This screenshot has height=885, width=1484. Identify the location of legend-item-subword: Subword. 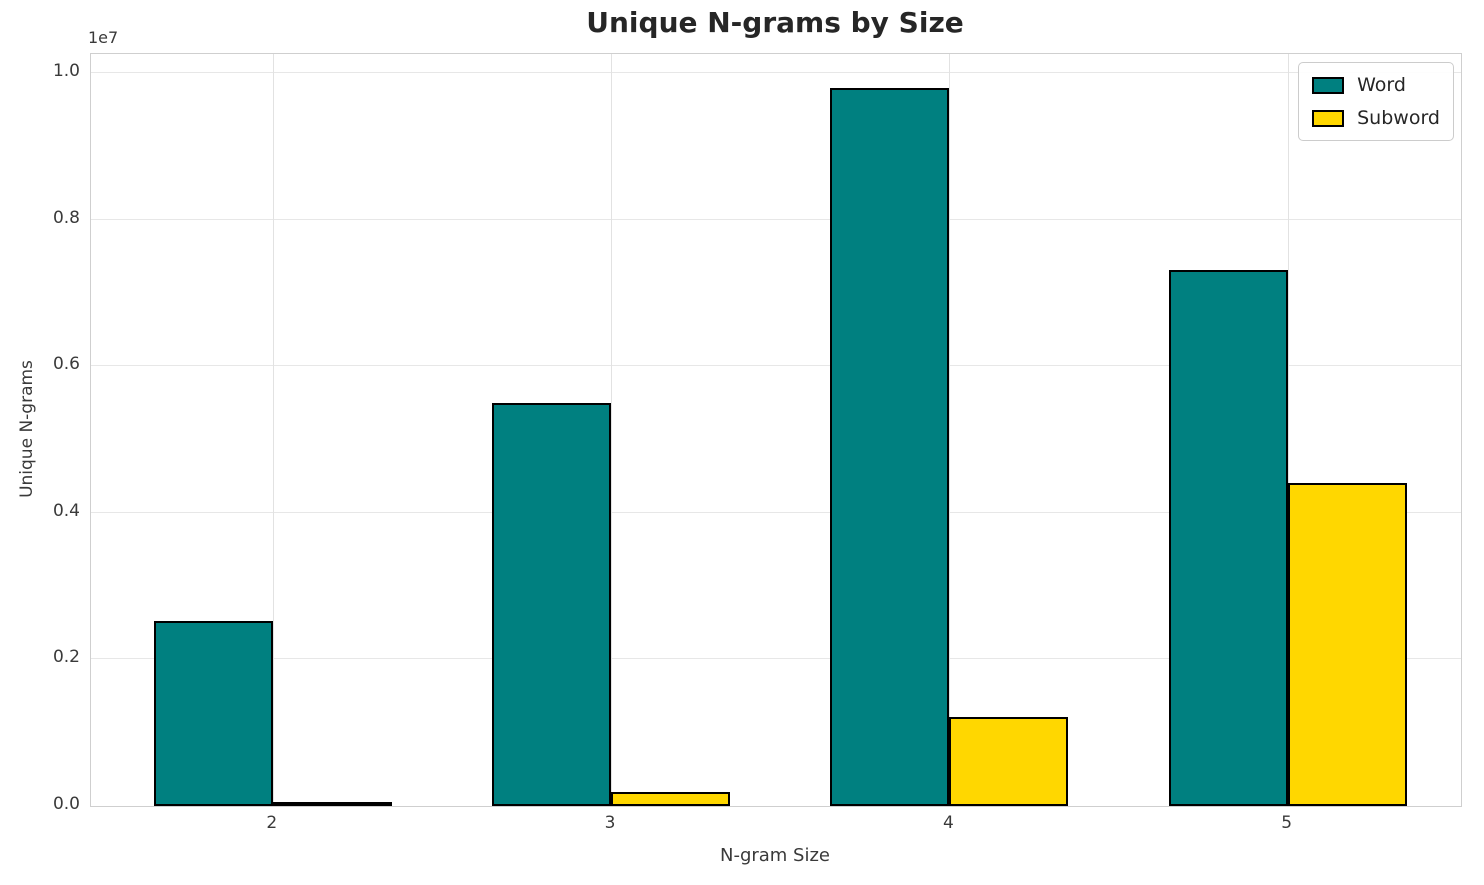
(1376, 118).